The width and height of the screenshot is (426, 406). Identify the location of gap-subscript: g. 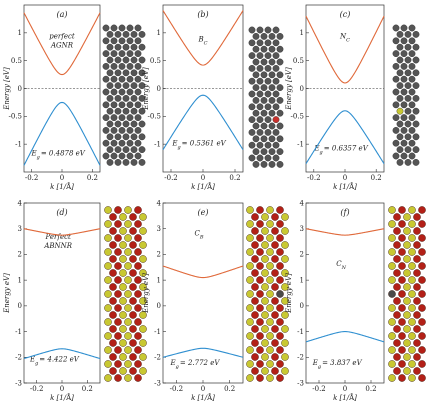
(177, 367).